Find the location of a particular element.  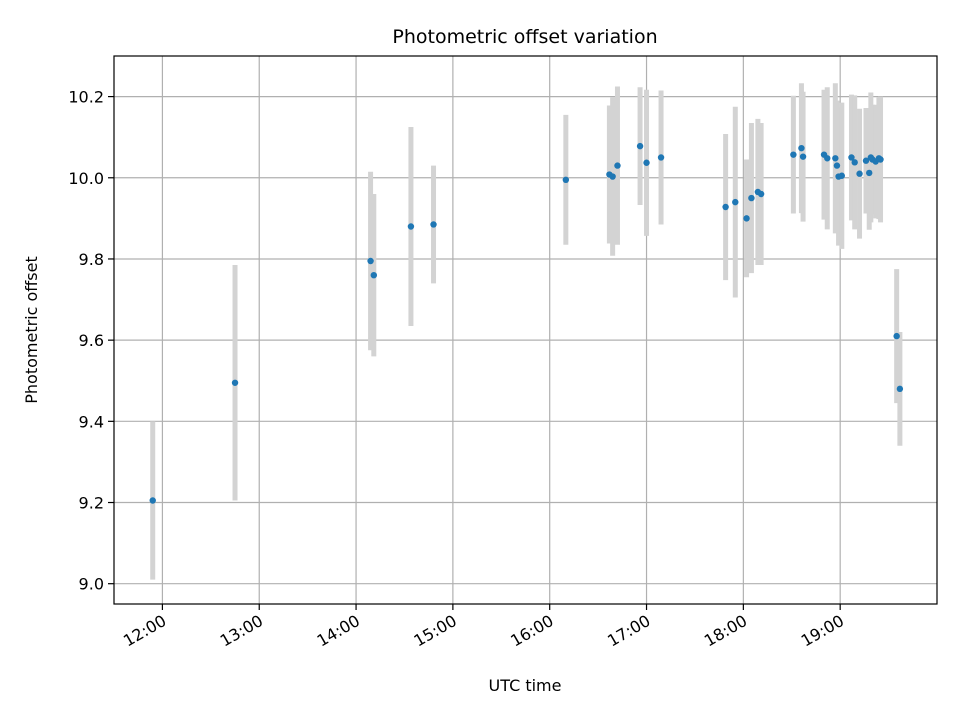

y-tick-label: 10.2 is located at coordinates (86, 97).